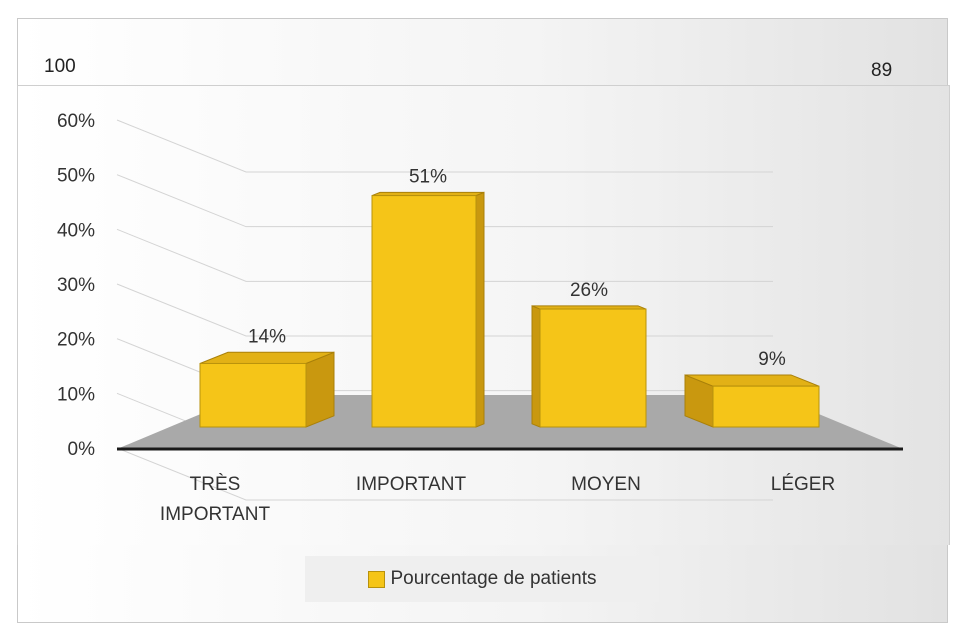 This screenshot has height=636, width=961. Describe the element at coordinates (76, 176) in the screenshot. I see `y-tick-label: 50%` at that location.